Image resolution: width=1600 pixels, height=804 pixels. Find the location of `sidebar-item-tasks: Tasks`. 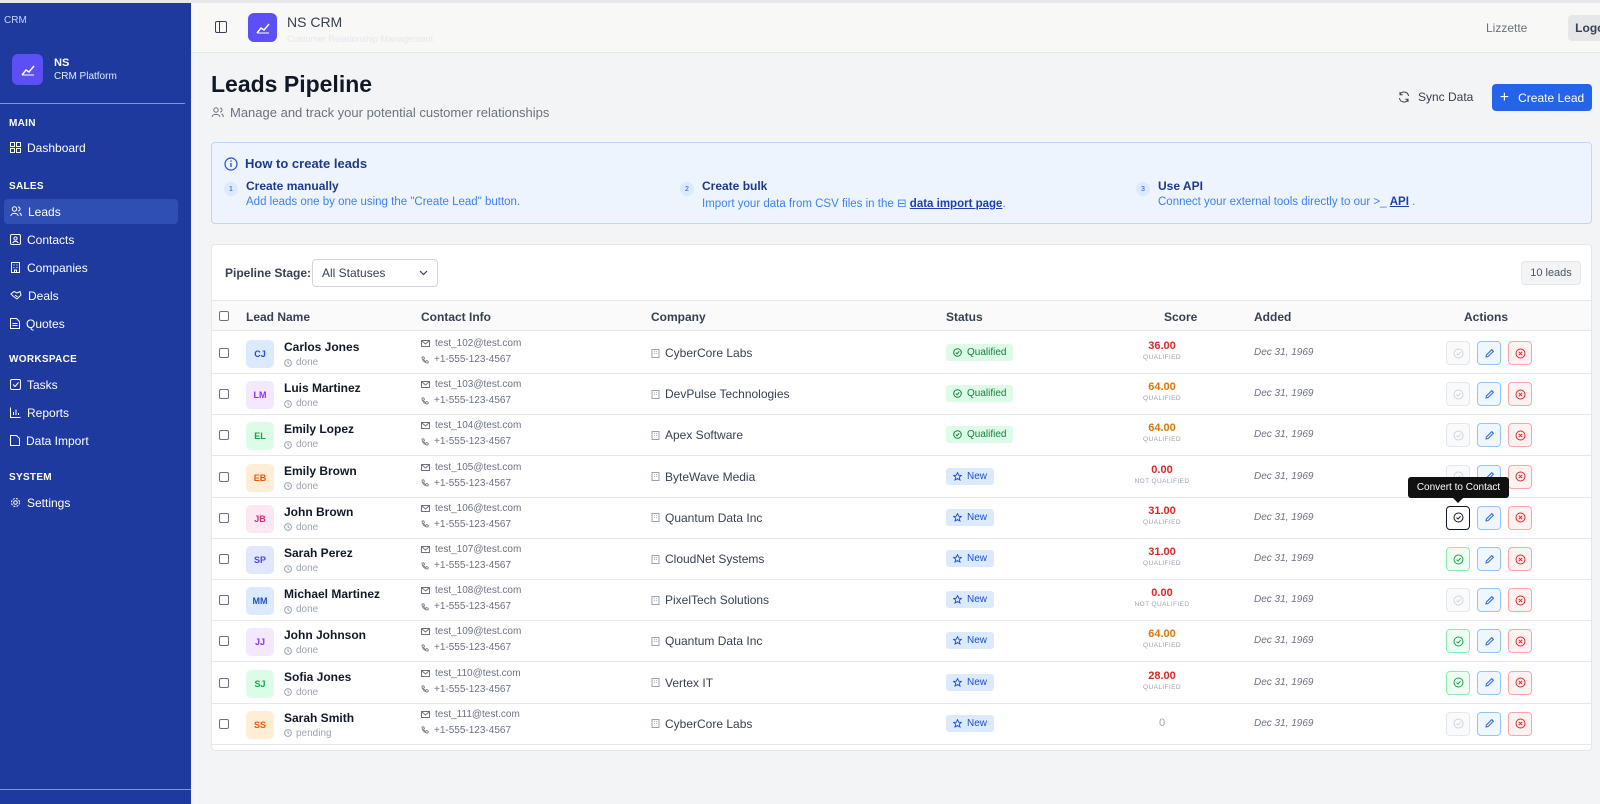

sidebar-item-tasks: Tasks is located at coordinates (91, 384).